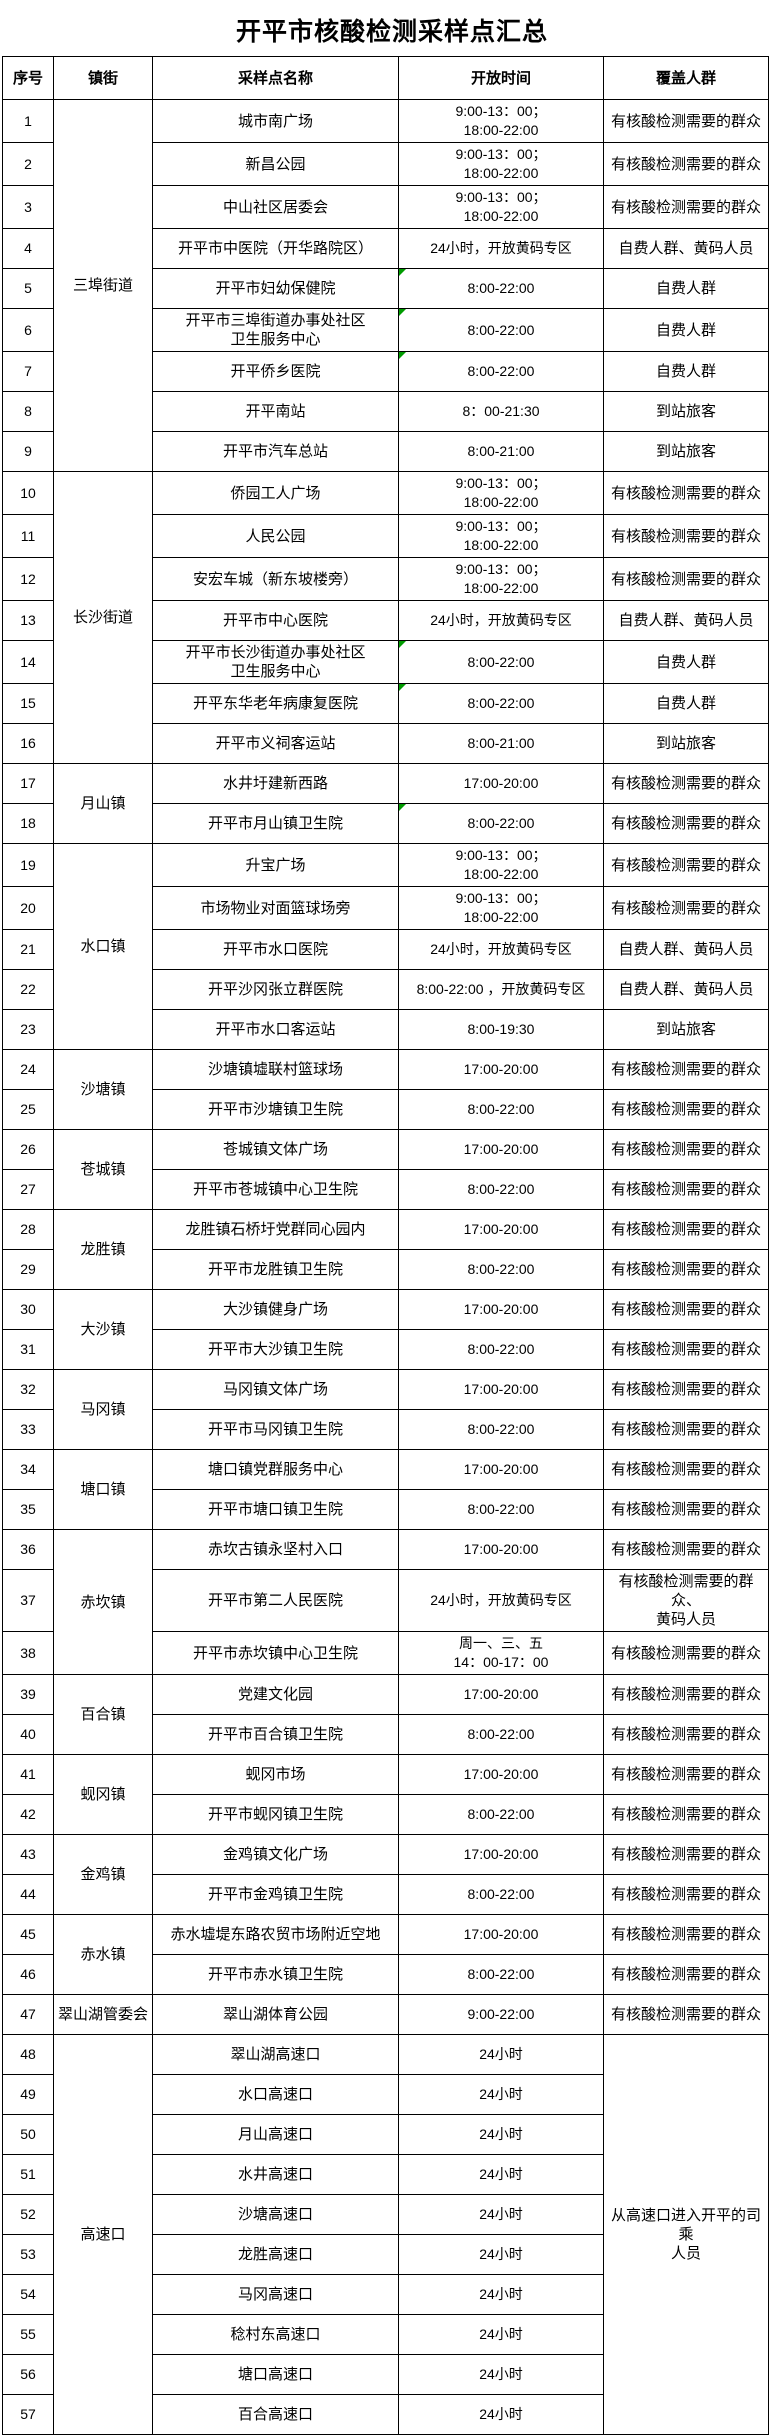 The height and width of the screenshot is (2435, 784). What do you see at coordinates (28, 371) in the screenshot?
I see `cell-index: 7` at bounding box center [28, 371].